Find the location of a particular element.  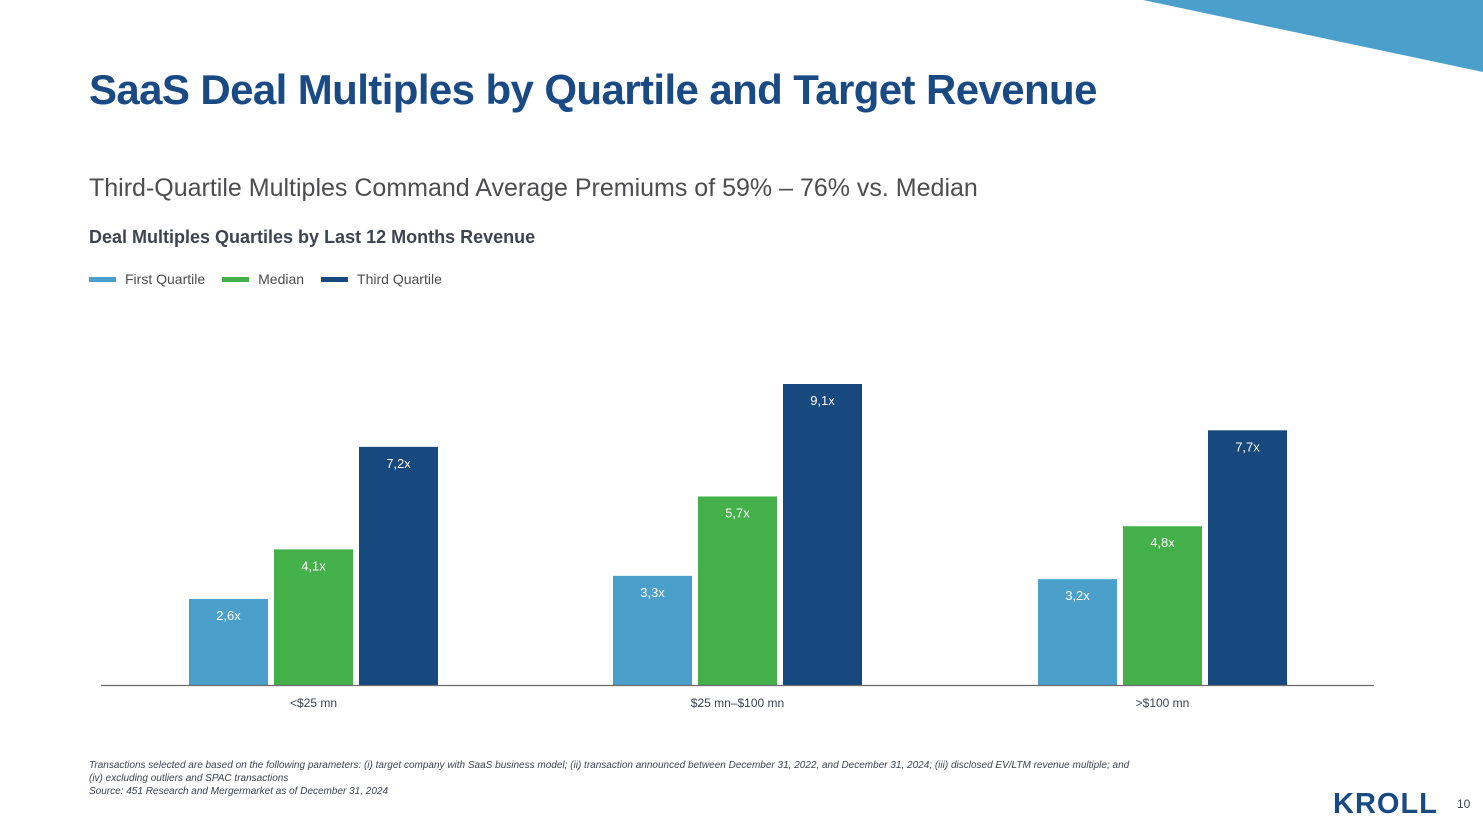

x-tick-label-2: >$100 mn is located at coordinates (1163, 703).